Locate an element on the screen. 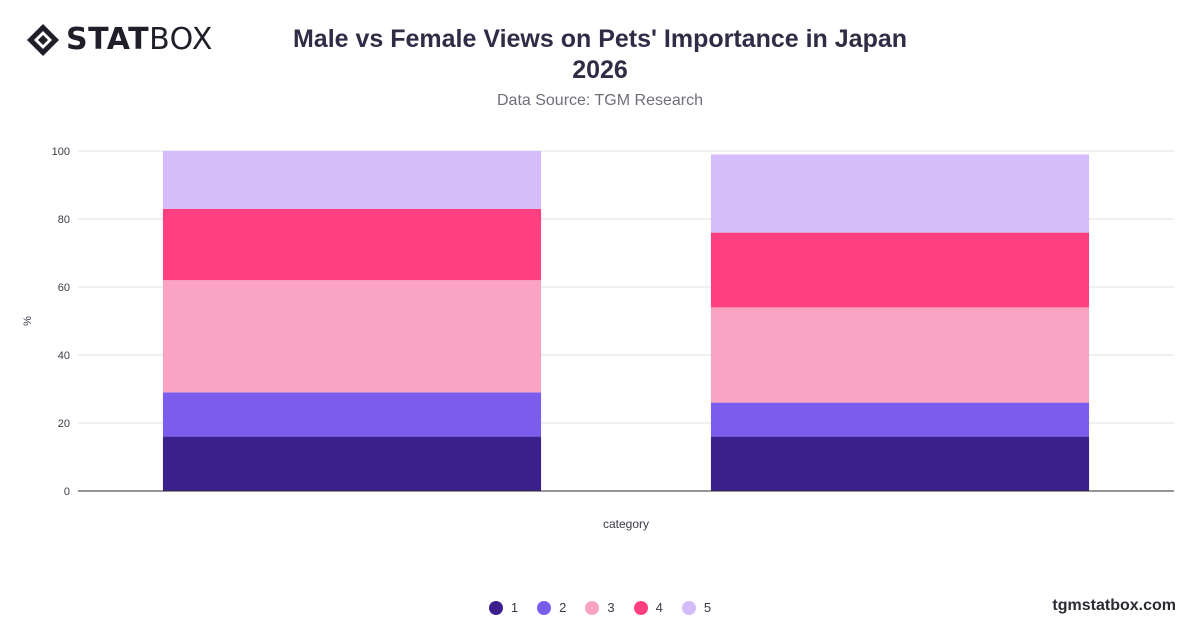  y-tick-label: 100 is located at coordinates (61, 152).